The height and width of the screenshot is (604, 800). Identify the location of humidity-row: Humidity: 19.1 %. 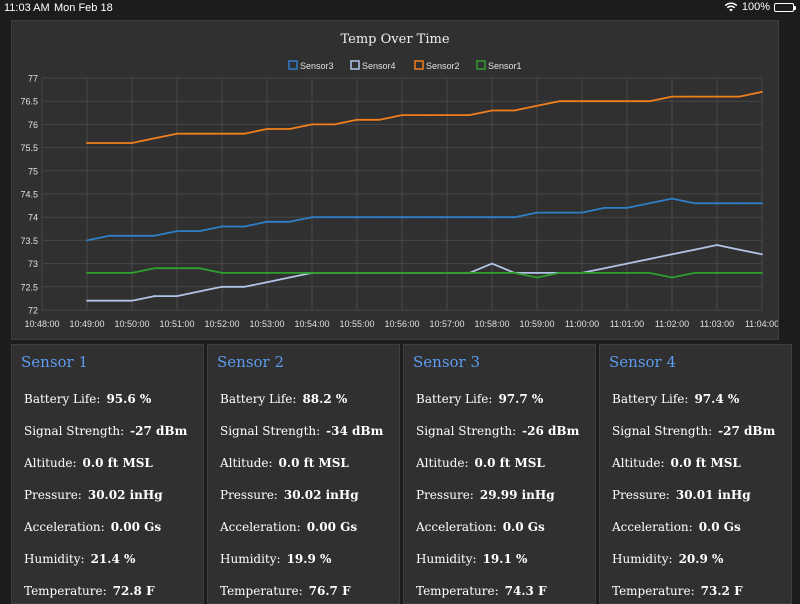
(471, 559).